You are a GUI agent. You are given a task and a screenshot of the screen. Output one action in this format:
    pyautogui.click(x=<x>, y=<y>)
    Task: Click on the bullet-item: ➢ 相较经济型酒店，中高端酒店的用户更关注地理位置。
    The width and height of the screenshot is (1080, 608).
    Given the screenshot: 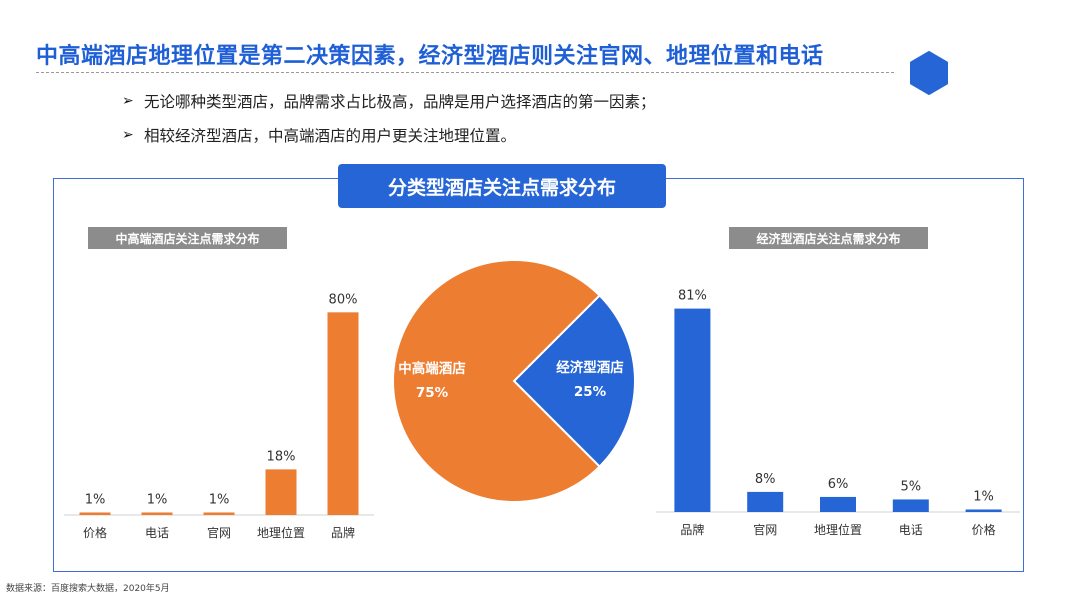 What is the action you would take?
    pyautogui.click(x=389, y=135)
    